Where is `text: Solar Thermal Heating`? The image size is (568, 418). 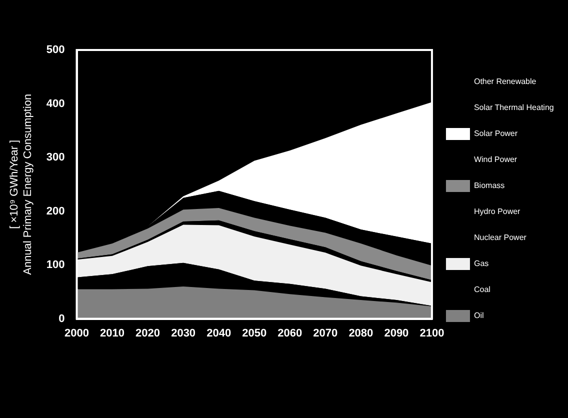
text: Solar Thermal Heating is located at coordinates (514, 107).